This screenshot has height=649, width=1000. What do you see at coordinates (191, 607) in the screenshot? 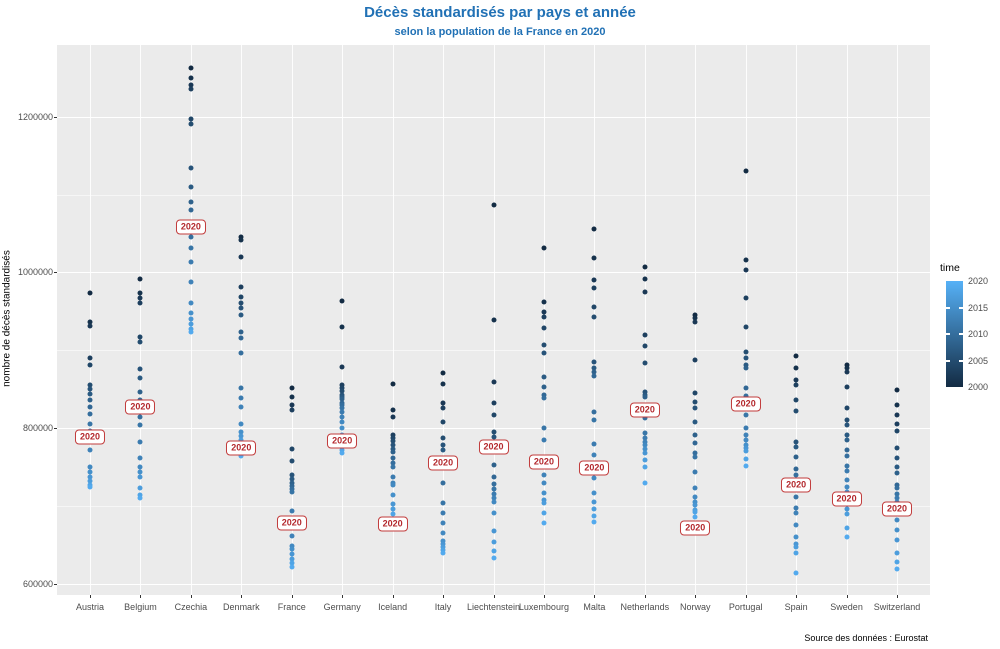
I see `x-tick-label-czechia: Czechia` at bounding box center [191, 607].